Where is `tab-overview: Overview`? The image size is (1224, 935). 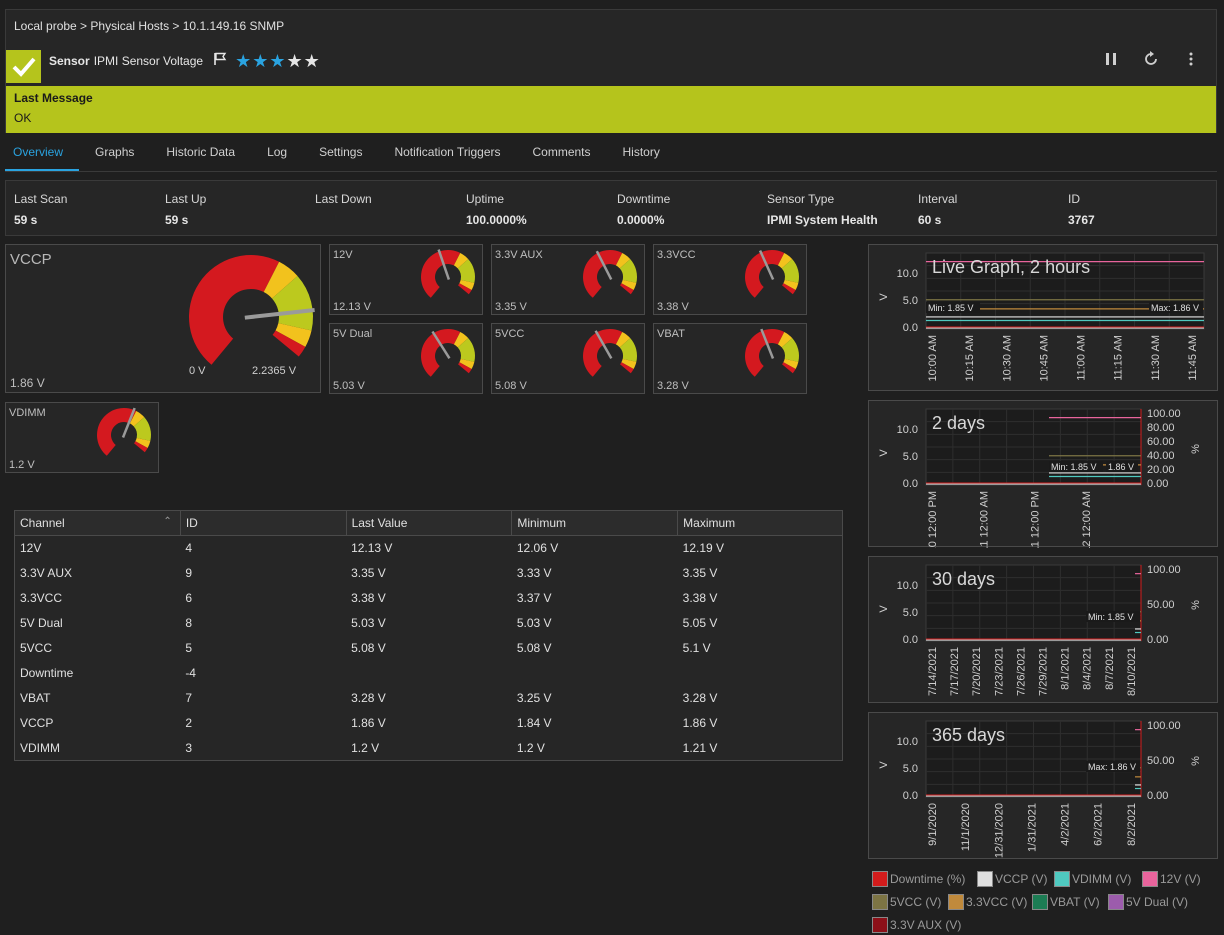 tab-overview: Overview is located at coordinates (42, 155).